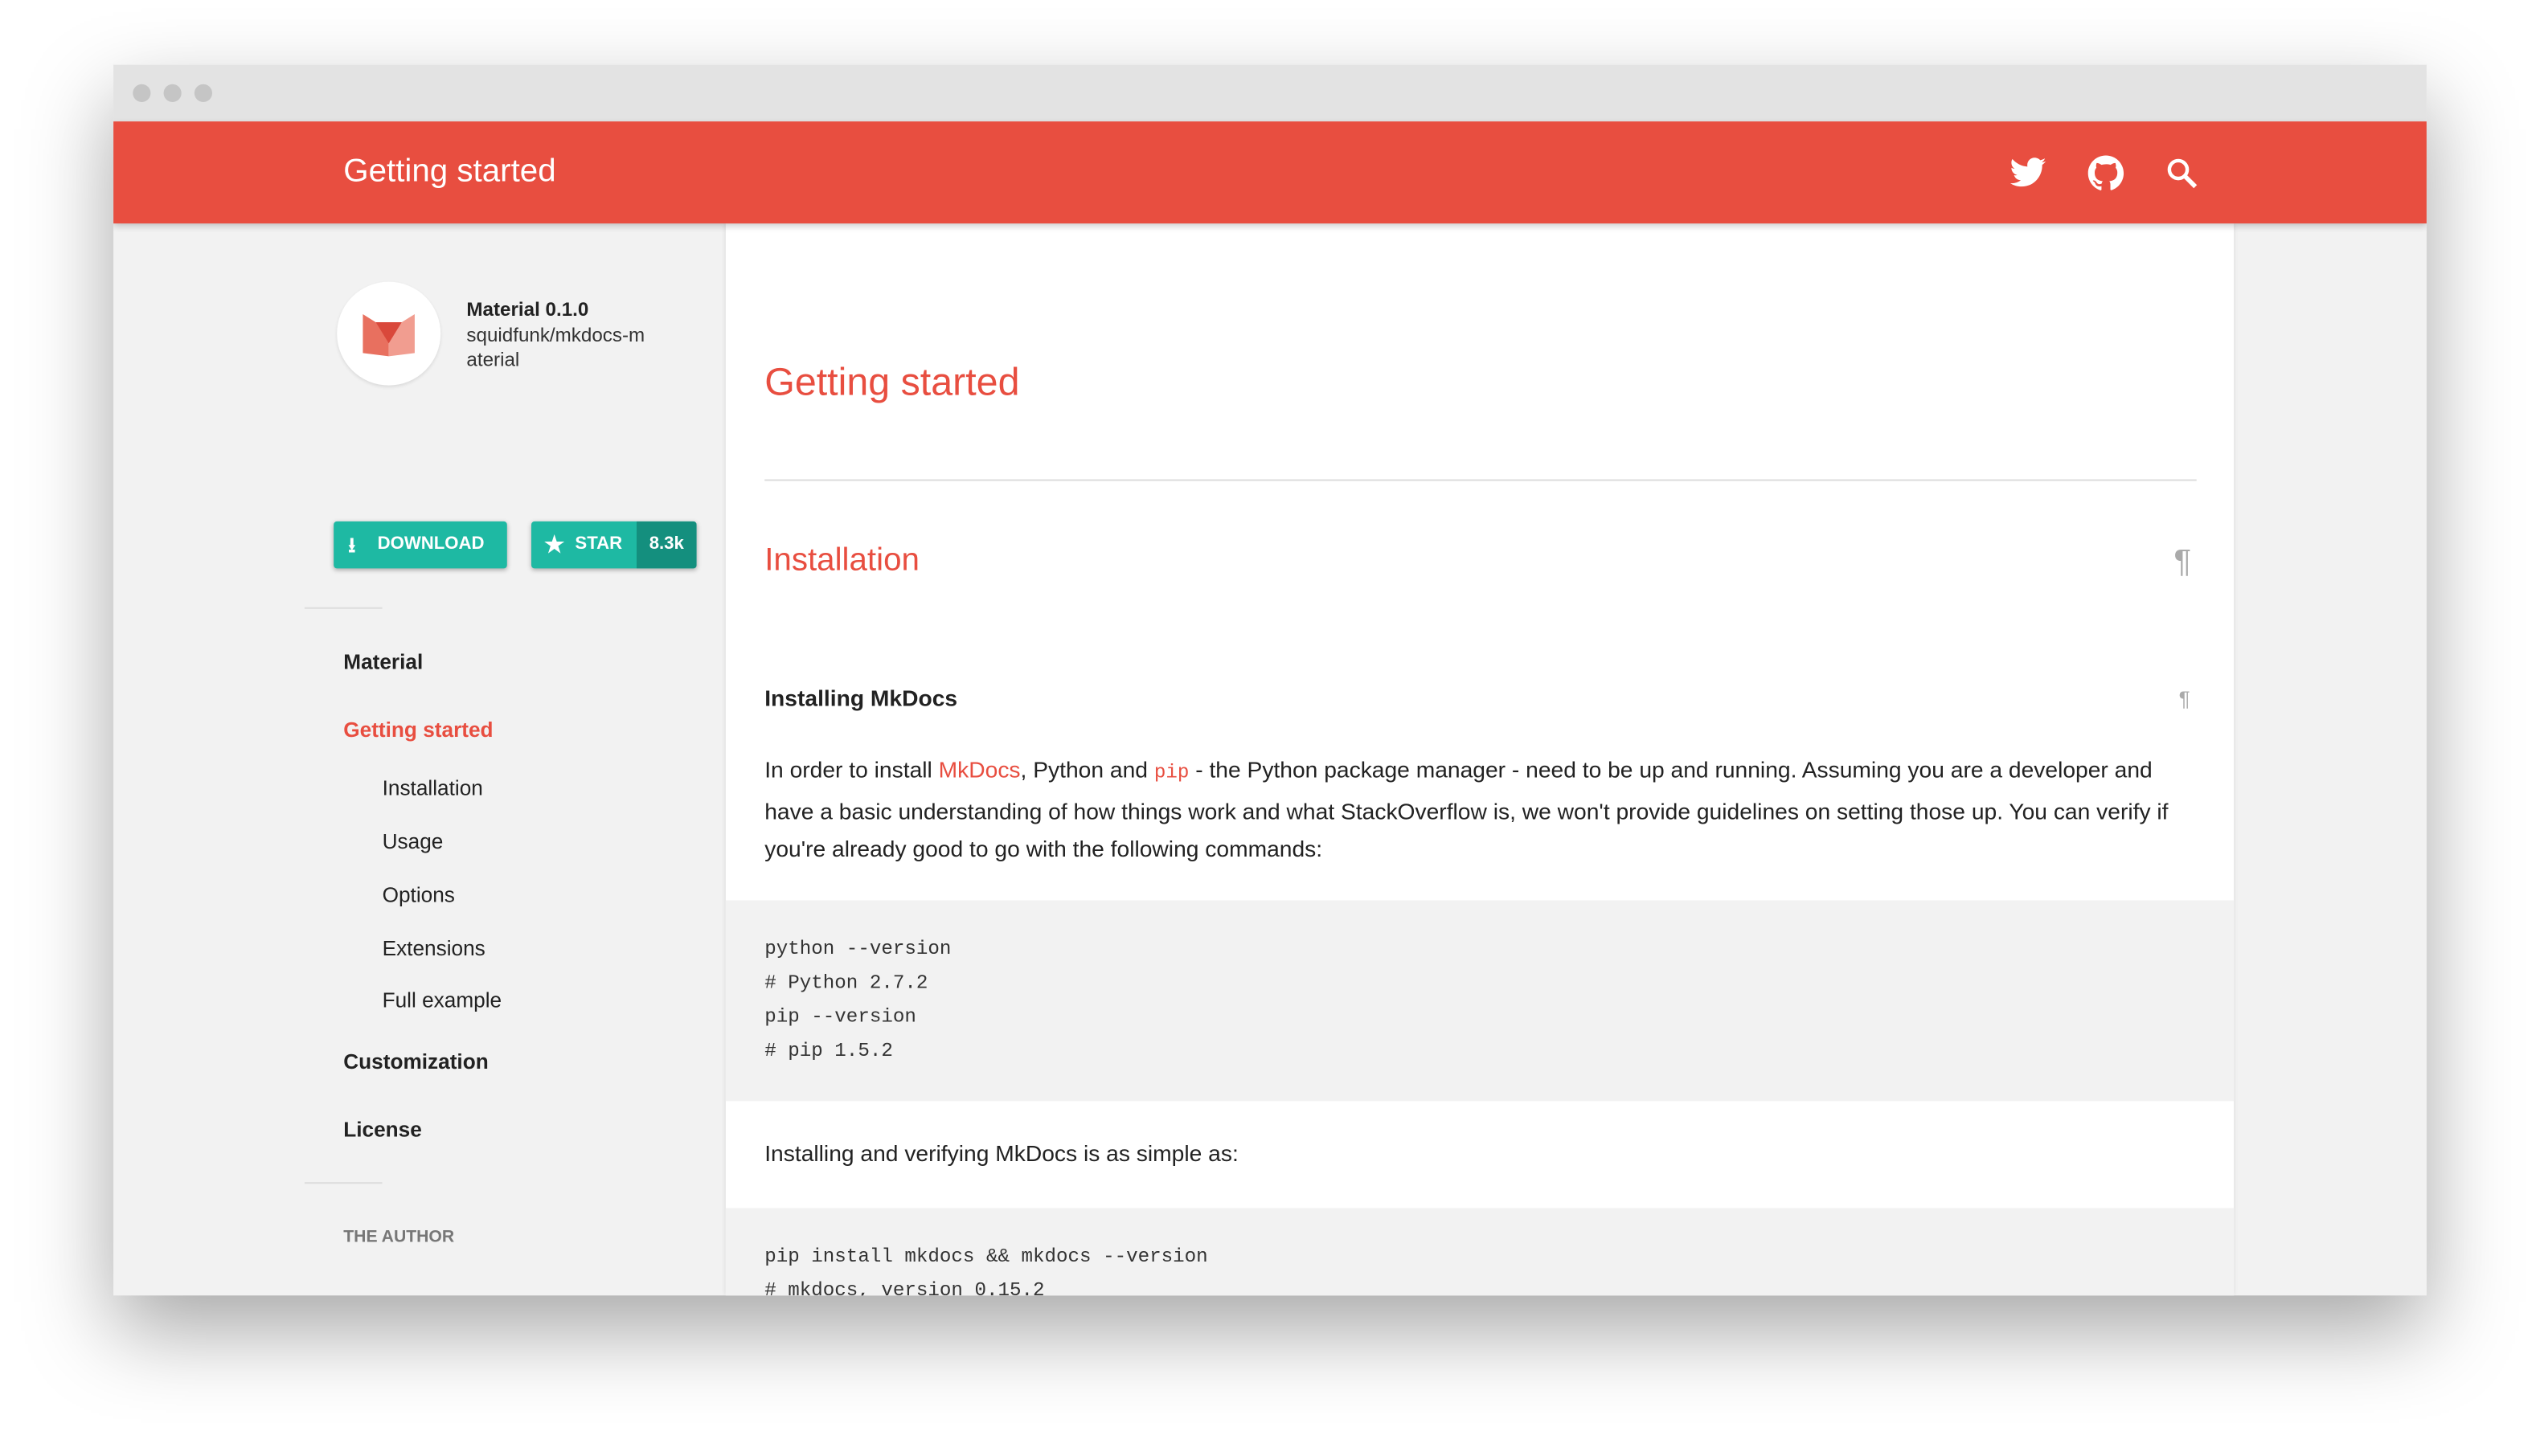  Describe the element at coordinates (1270, 93) in the screenshot. I see `title-bar` at that location.